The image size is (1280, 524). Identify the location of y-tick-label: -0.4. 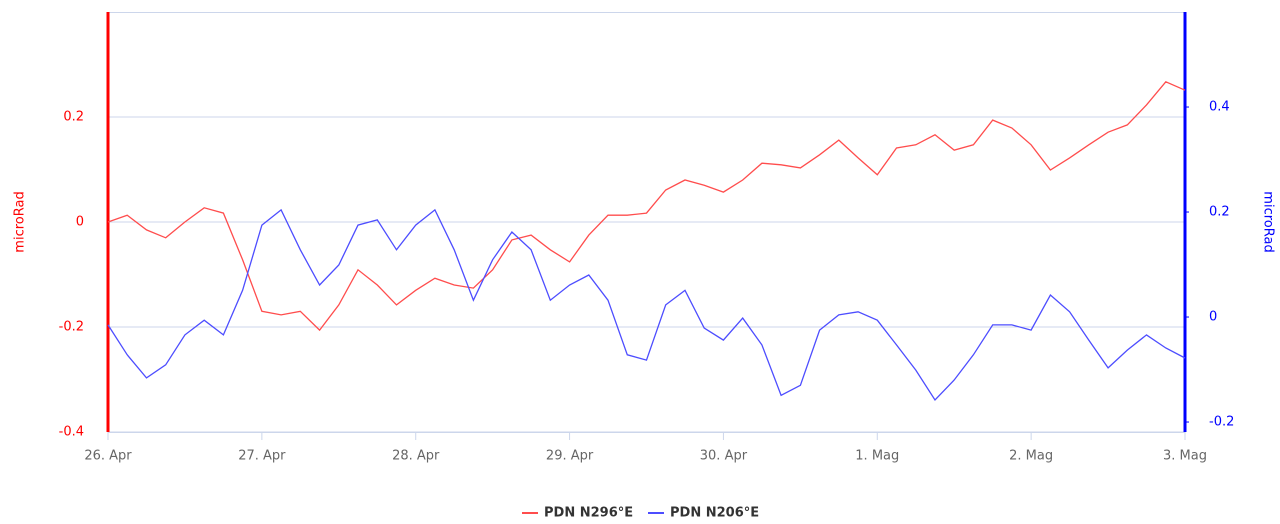
(71, 432).